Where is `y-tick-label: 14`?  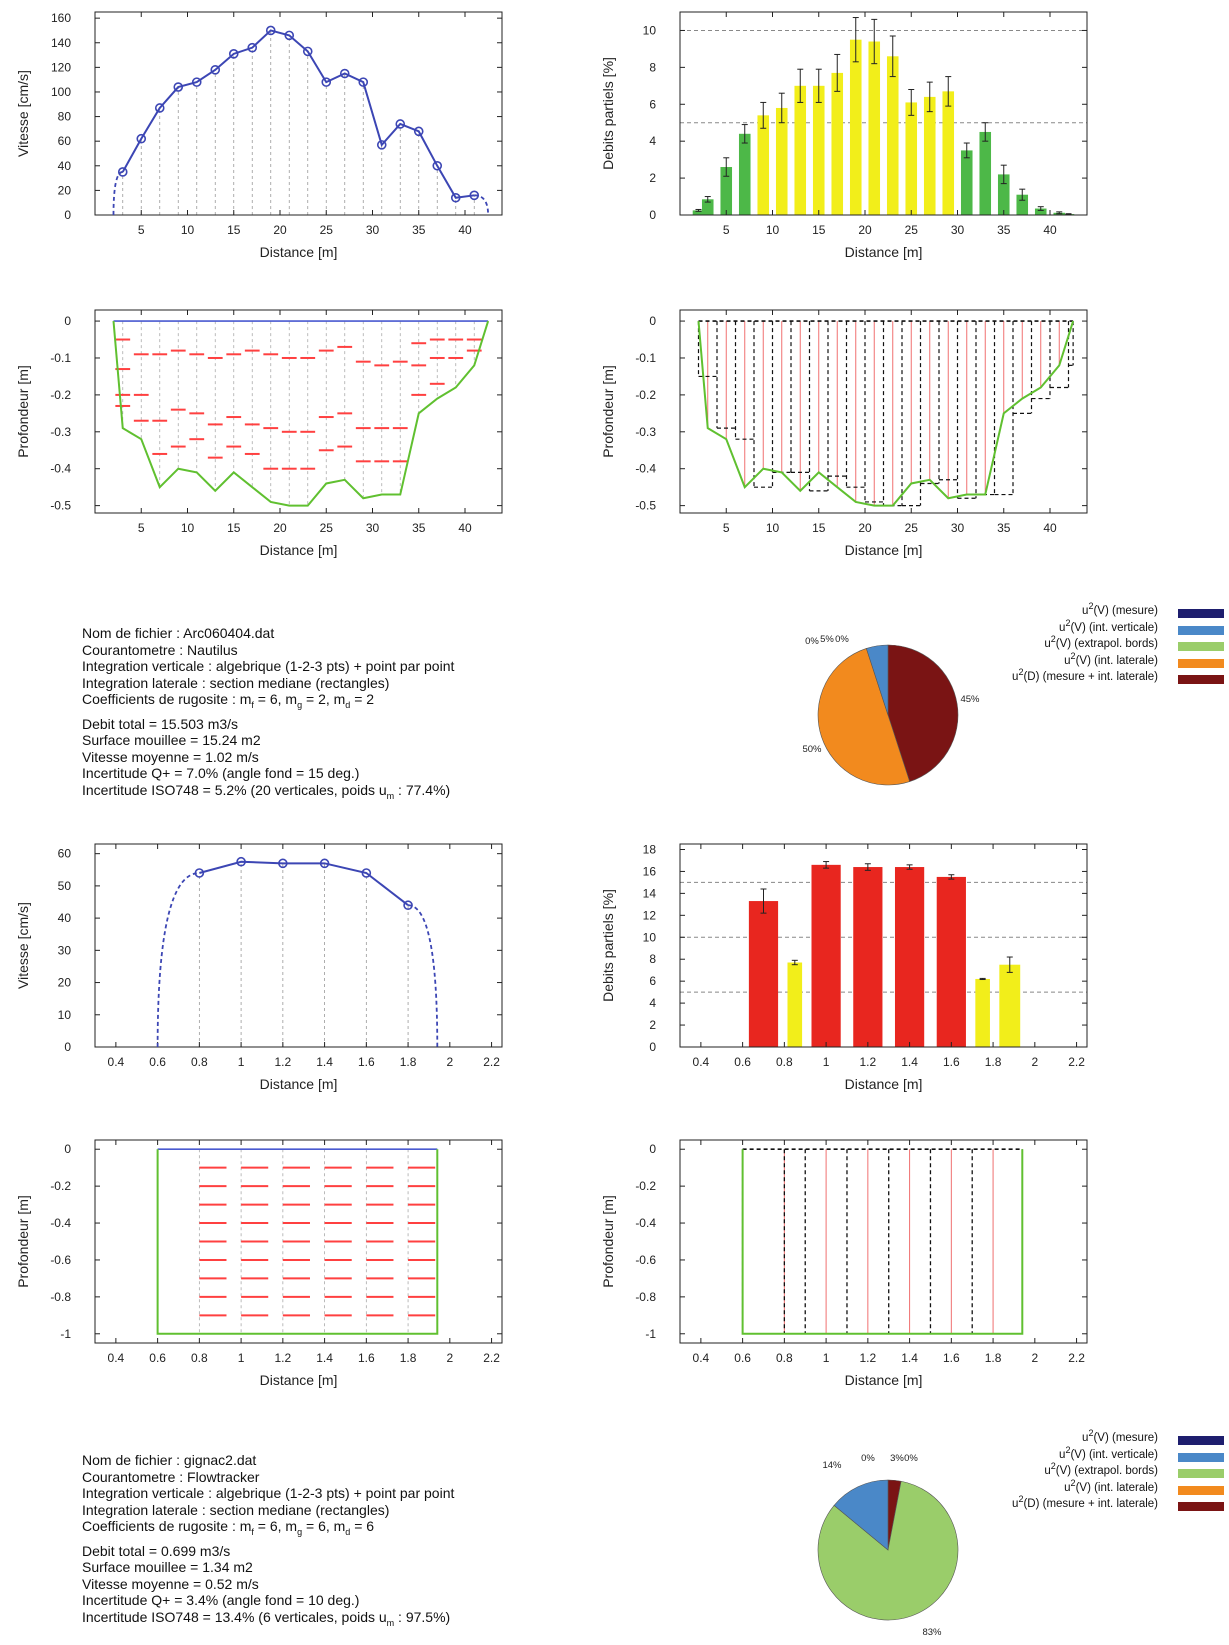 y-tick-label: 14 is located at coordinates (650, 893).